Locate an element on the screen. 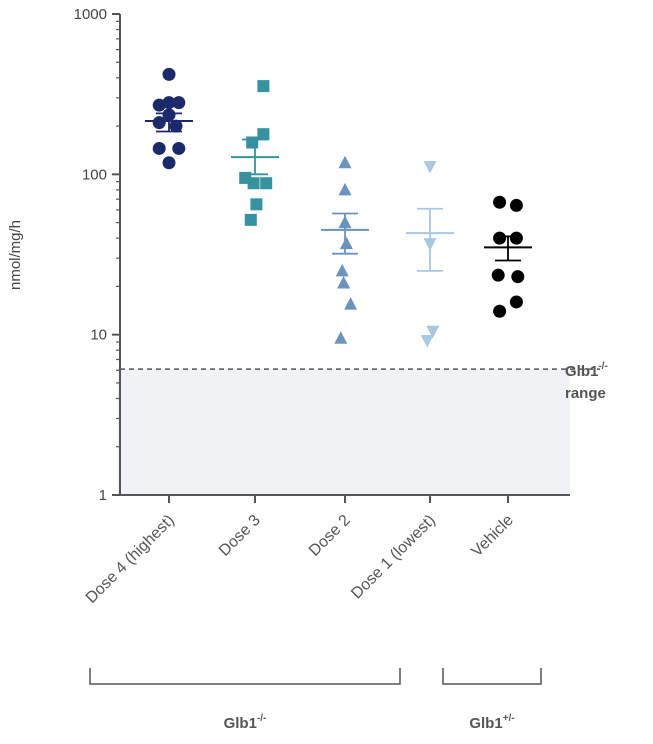 The image size is (653, 744). y-tick-label: 1000 is located at coordinates (90, 14).